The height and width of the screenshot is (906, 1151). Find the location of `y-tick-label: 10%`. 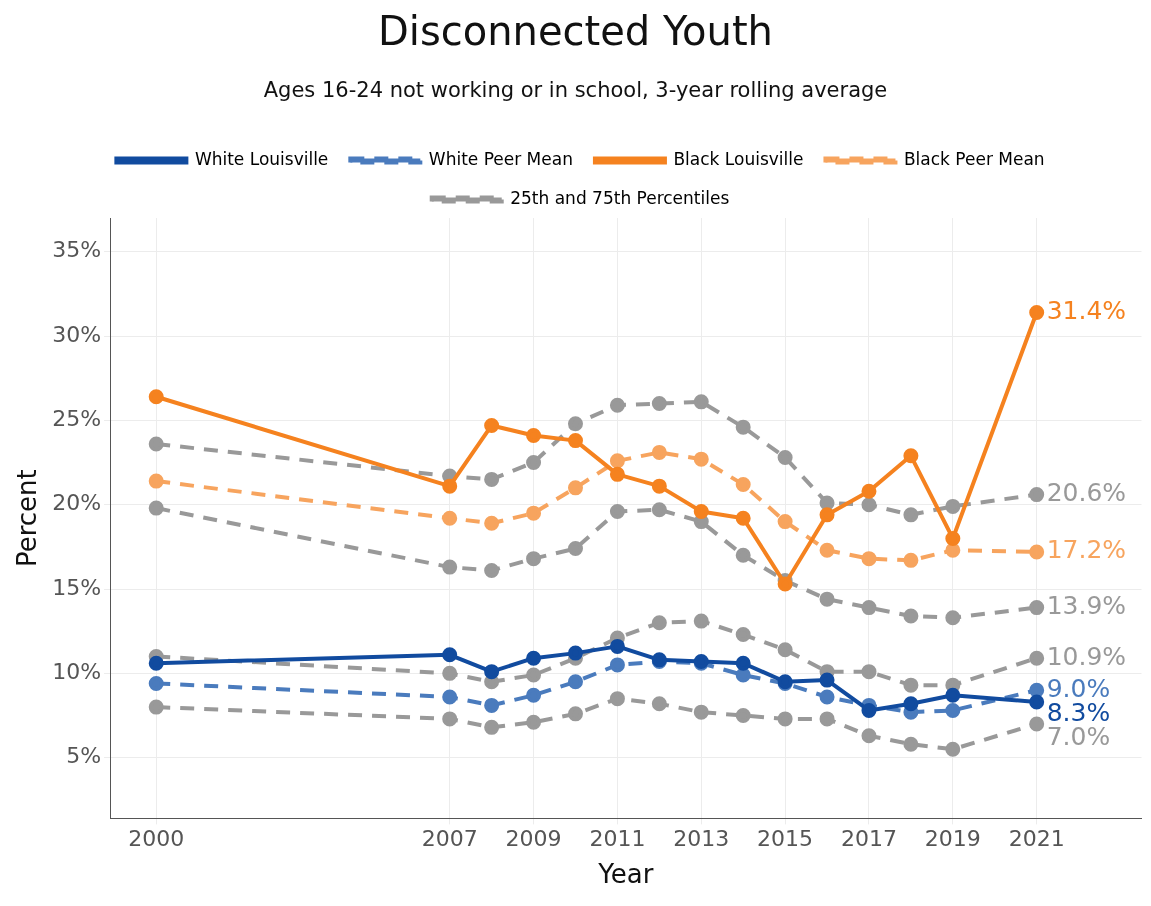

y-tick-label: 10% is located at coordinates (77, 672).